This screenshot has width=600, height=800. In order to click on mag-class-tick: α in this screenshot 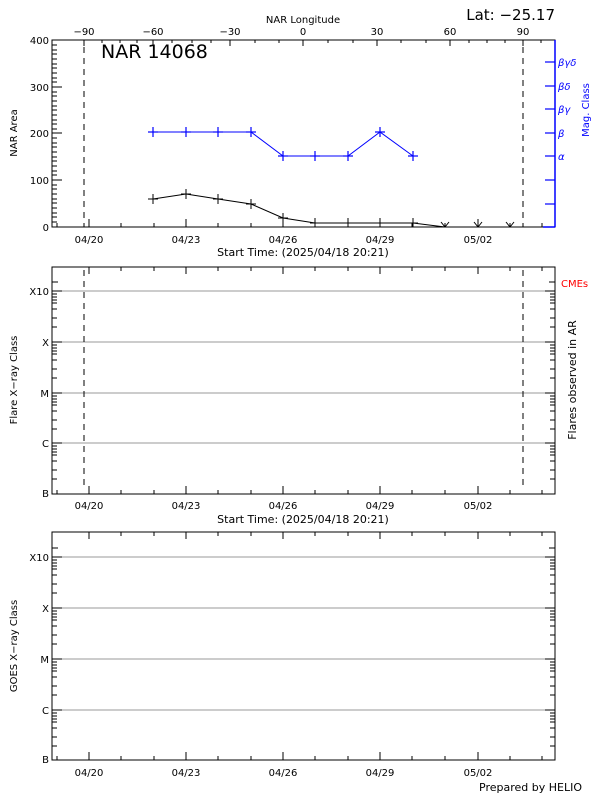, I will do `click(561, 157)`.